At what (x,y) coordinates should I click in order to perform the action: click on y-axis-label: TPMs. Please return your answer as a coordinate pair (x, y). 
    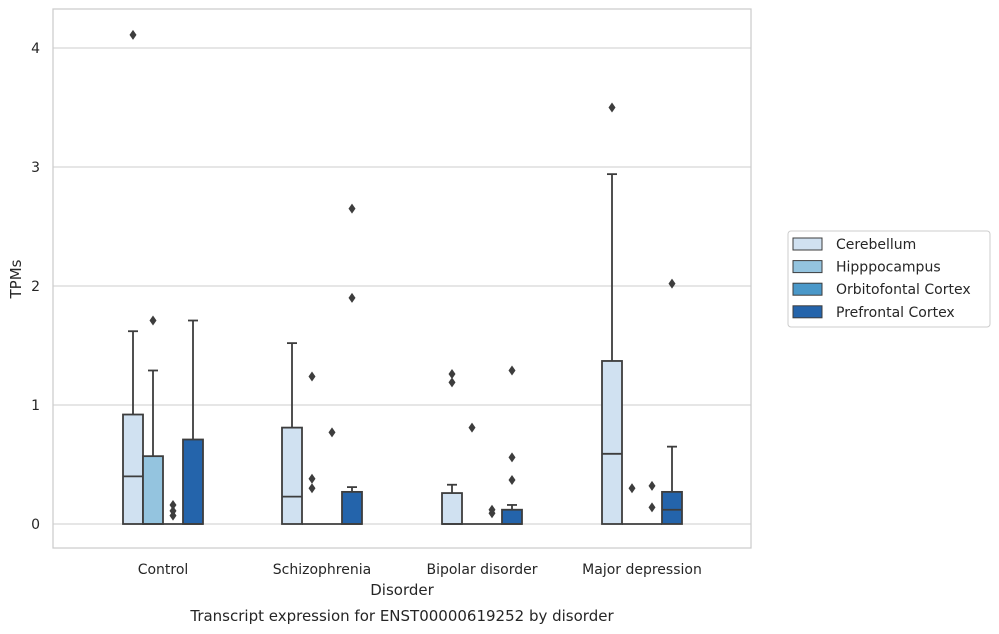
    Looking at the image, I should click on (16, 279).